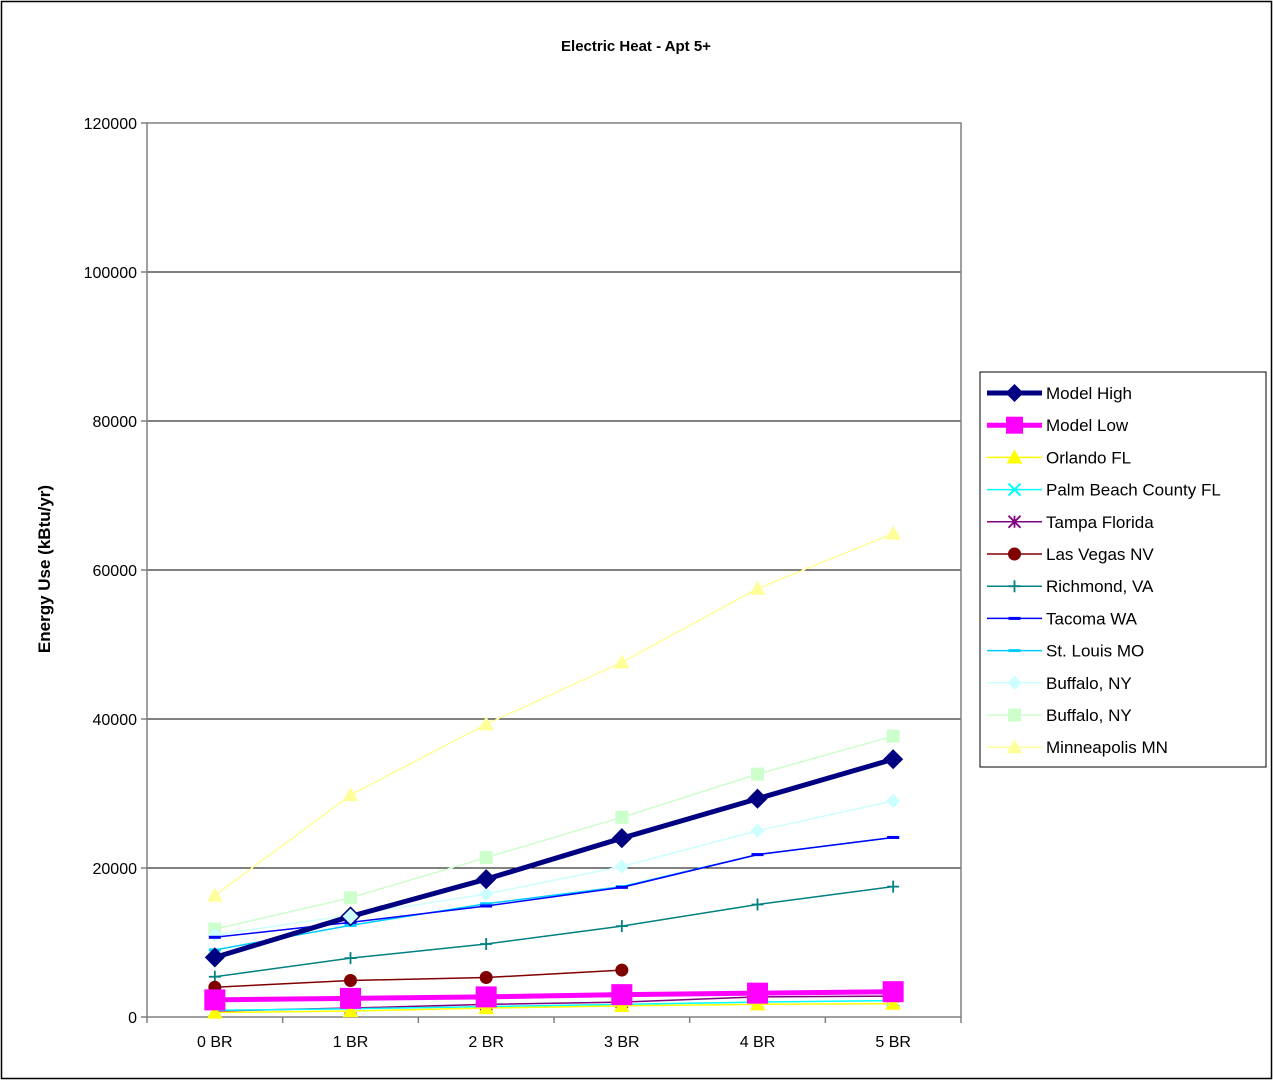 The height and width of the screenshot is (1080, 1273). What do you see at coordinates (893, 1042) in the screenshot?
I see `x-tick-label: 5 BR` at bounding box center [893, 1042].